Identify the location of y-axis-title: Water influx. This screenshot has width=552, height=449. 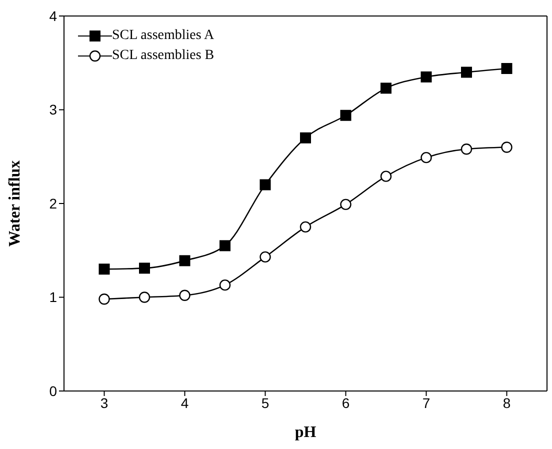
(15, 203).